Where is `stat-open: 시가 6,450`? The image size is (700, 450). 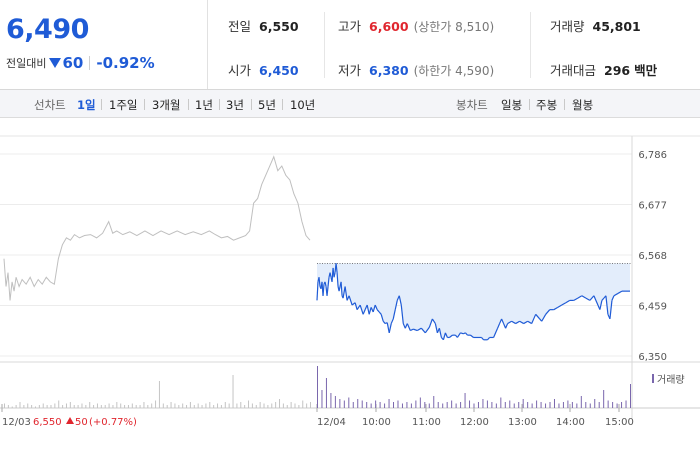 stat-open: 시가 6,450 is located at coordinates (263, 69).